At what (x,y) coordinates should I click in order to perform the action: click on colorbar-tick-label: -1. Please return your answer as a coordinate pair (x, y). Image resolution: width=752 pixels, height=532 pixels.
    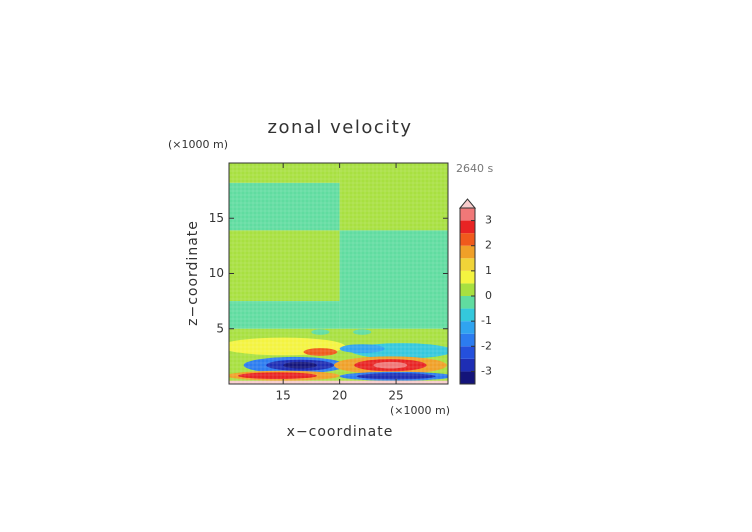
    Looking at the image, I should click on (486, 320).